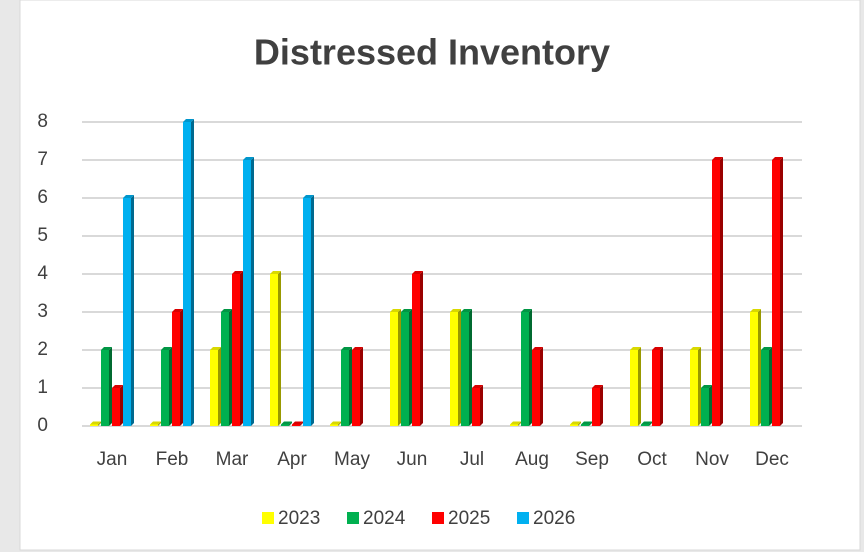 This screenshot has height=552, width=864. What do you see at coordinates (42, 235) in the screenshot?
I see `y-tick-label: 5` at bounding box center [42, 235].